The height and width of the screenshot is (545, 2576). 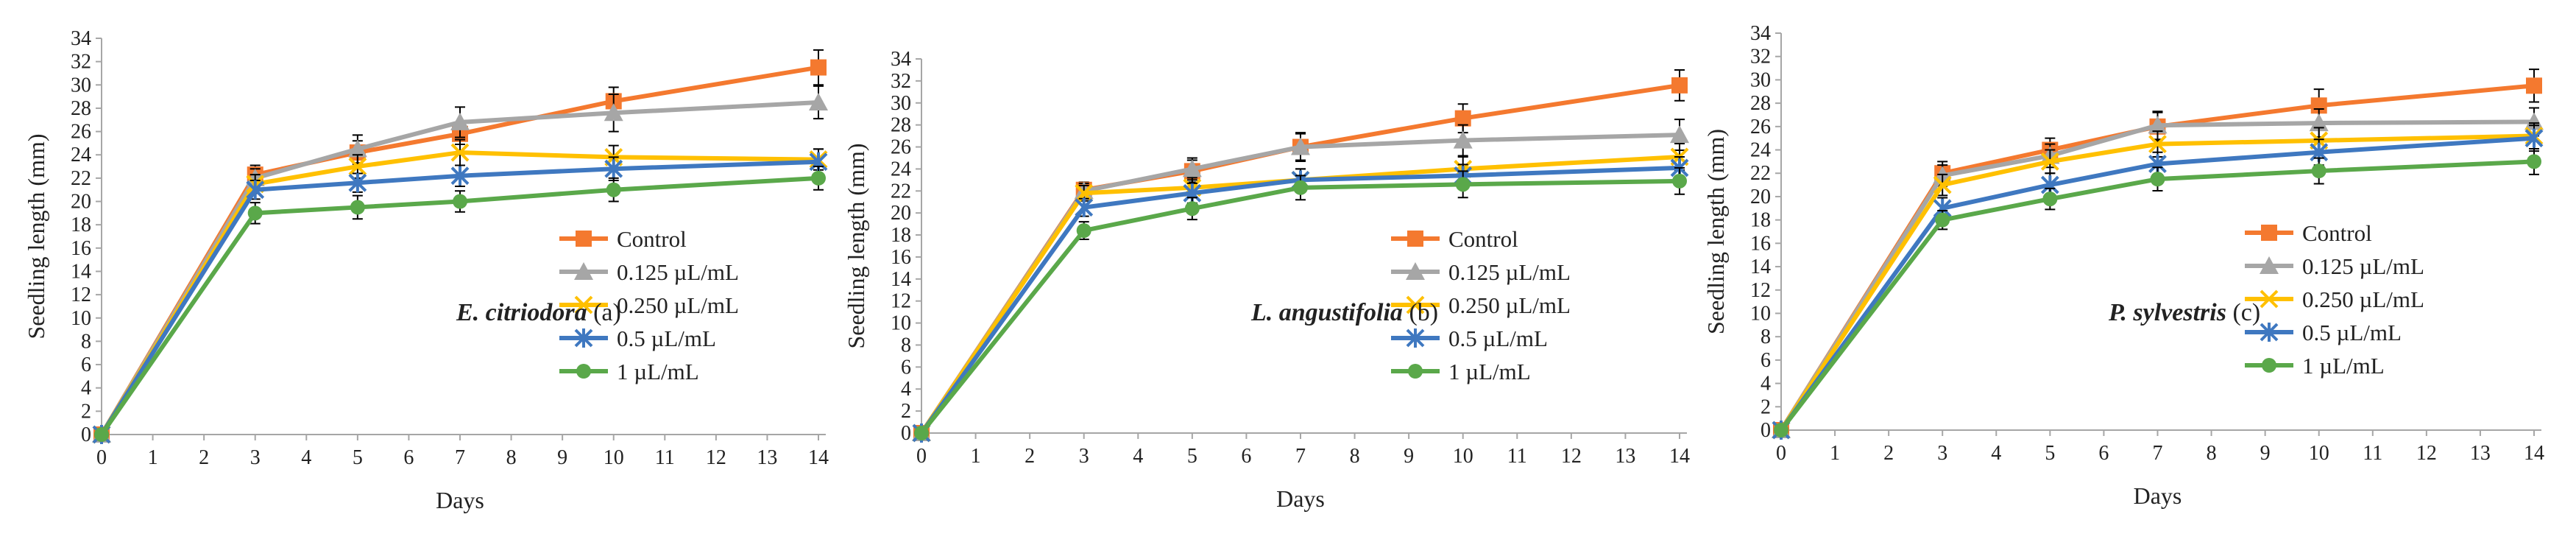 I want to click on x-tick-label: 11, so click(x=2372, y=454).